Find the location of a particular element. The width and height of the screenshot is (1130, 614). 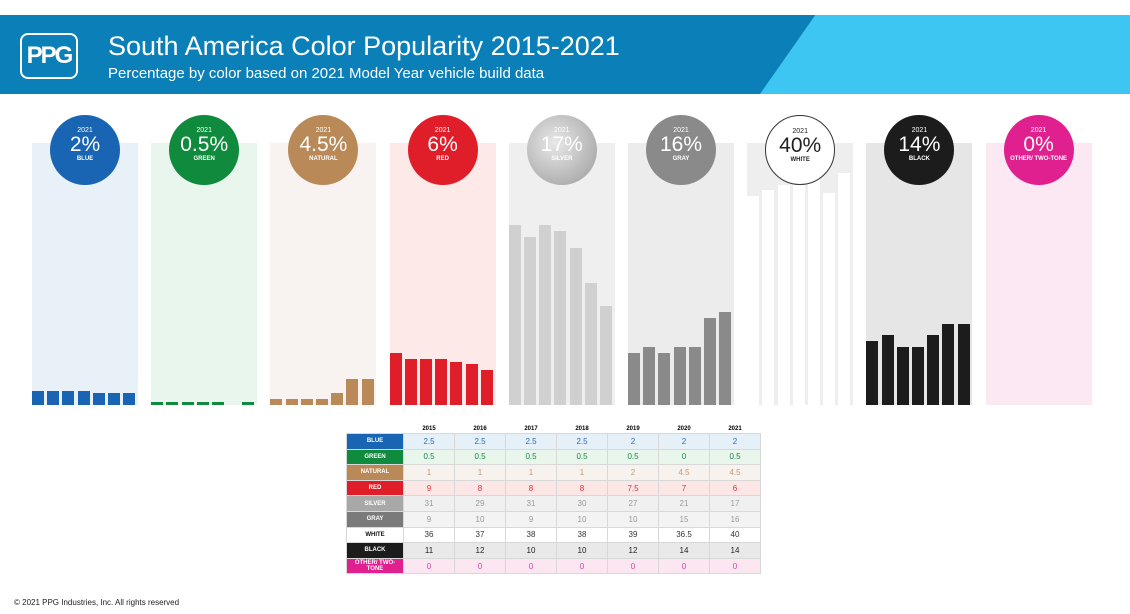

table-cell: 38 is located at coordinates (531, 535).